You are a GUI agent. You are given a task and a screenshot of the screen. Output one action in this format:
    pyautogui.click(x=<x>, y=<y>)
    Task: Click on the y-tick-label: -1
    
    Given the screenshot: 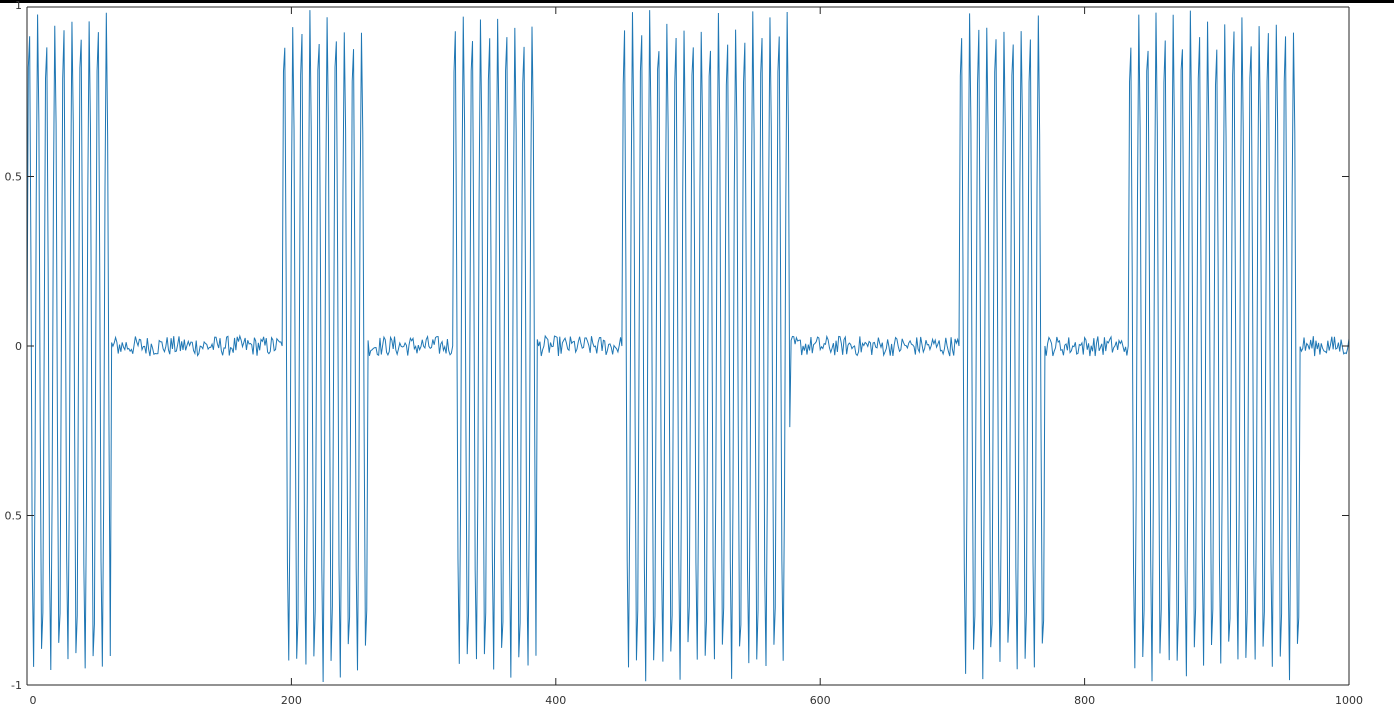 What is the action you would take?
    pyautogui.click(x=16, y=685)
    